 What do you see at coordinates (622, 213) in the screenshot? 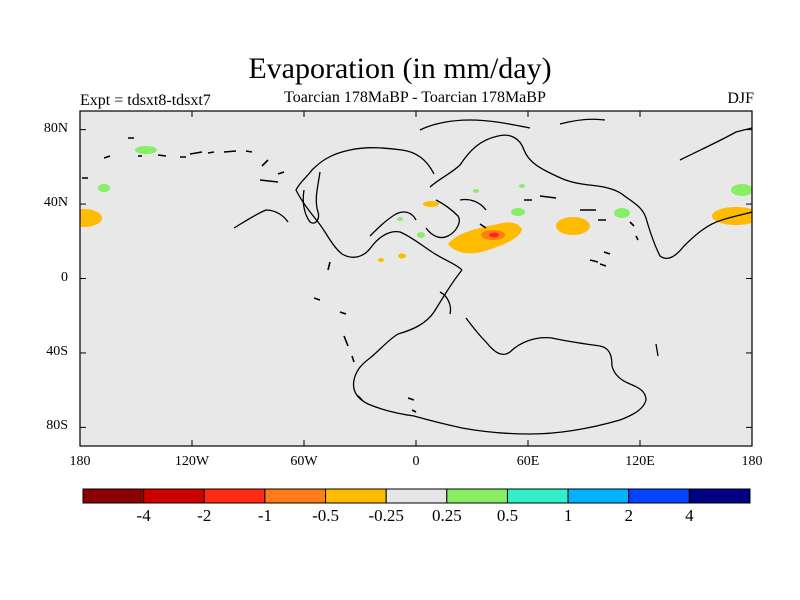
I see `anomaly-green-pacific` at bounding box center [622, 213].